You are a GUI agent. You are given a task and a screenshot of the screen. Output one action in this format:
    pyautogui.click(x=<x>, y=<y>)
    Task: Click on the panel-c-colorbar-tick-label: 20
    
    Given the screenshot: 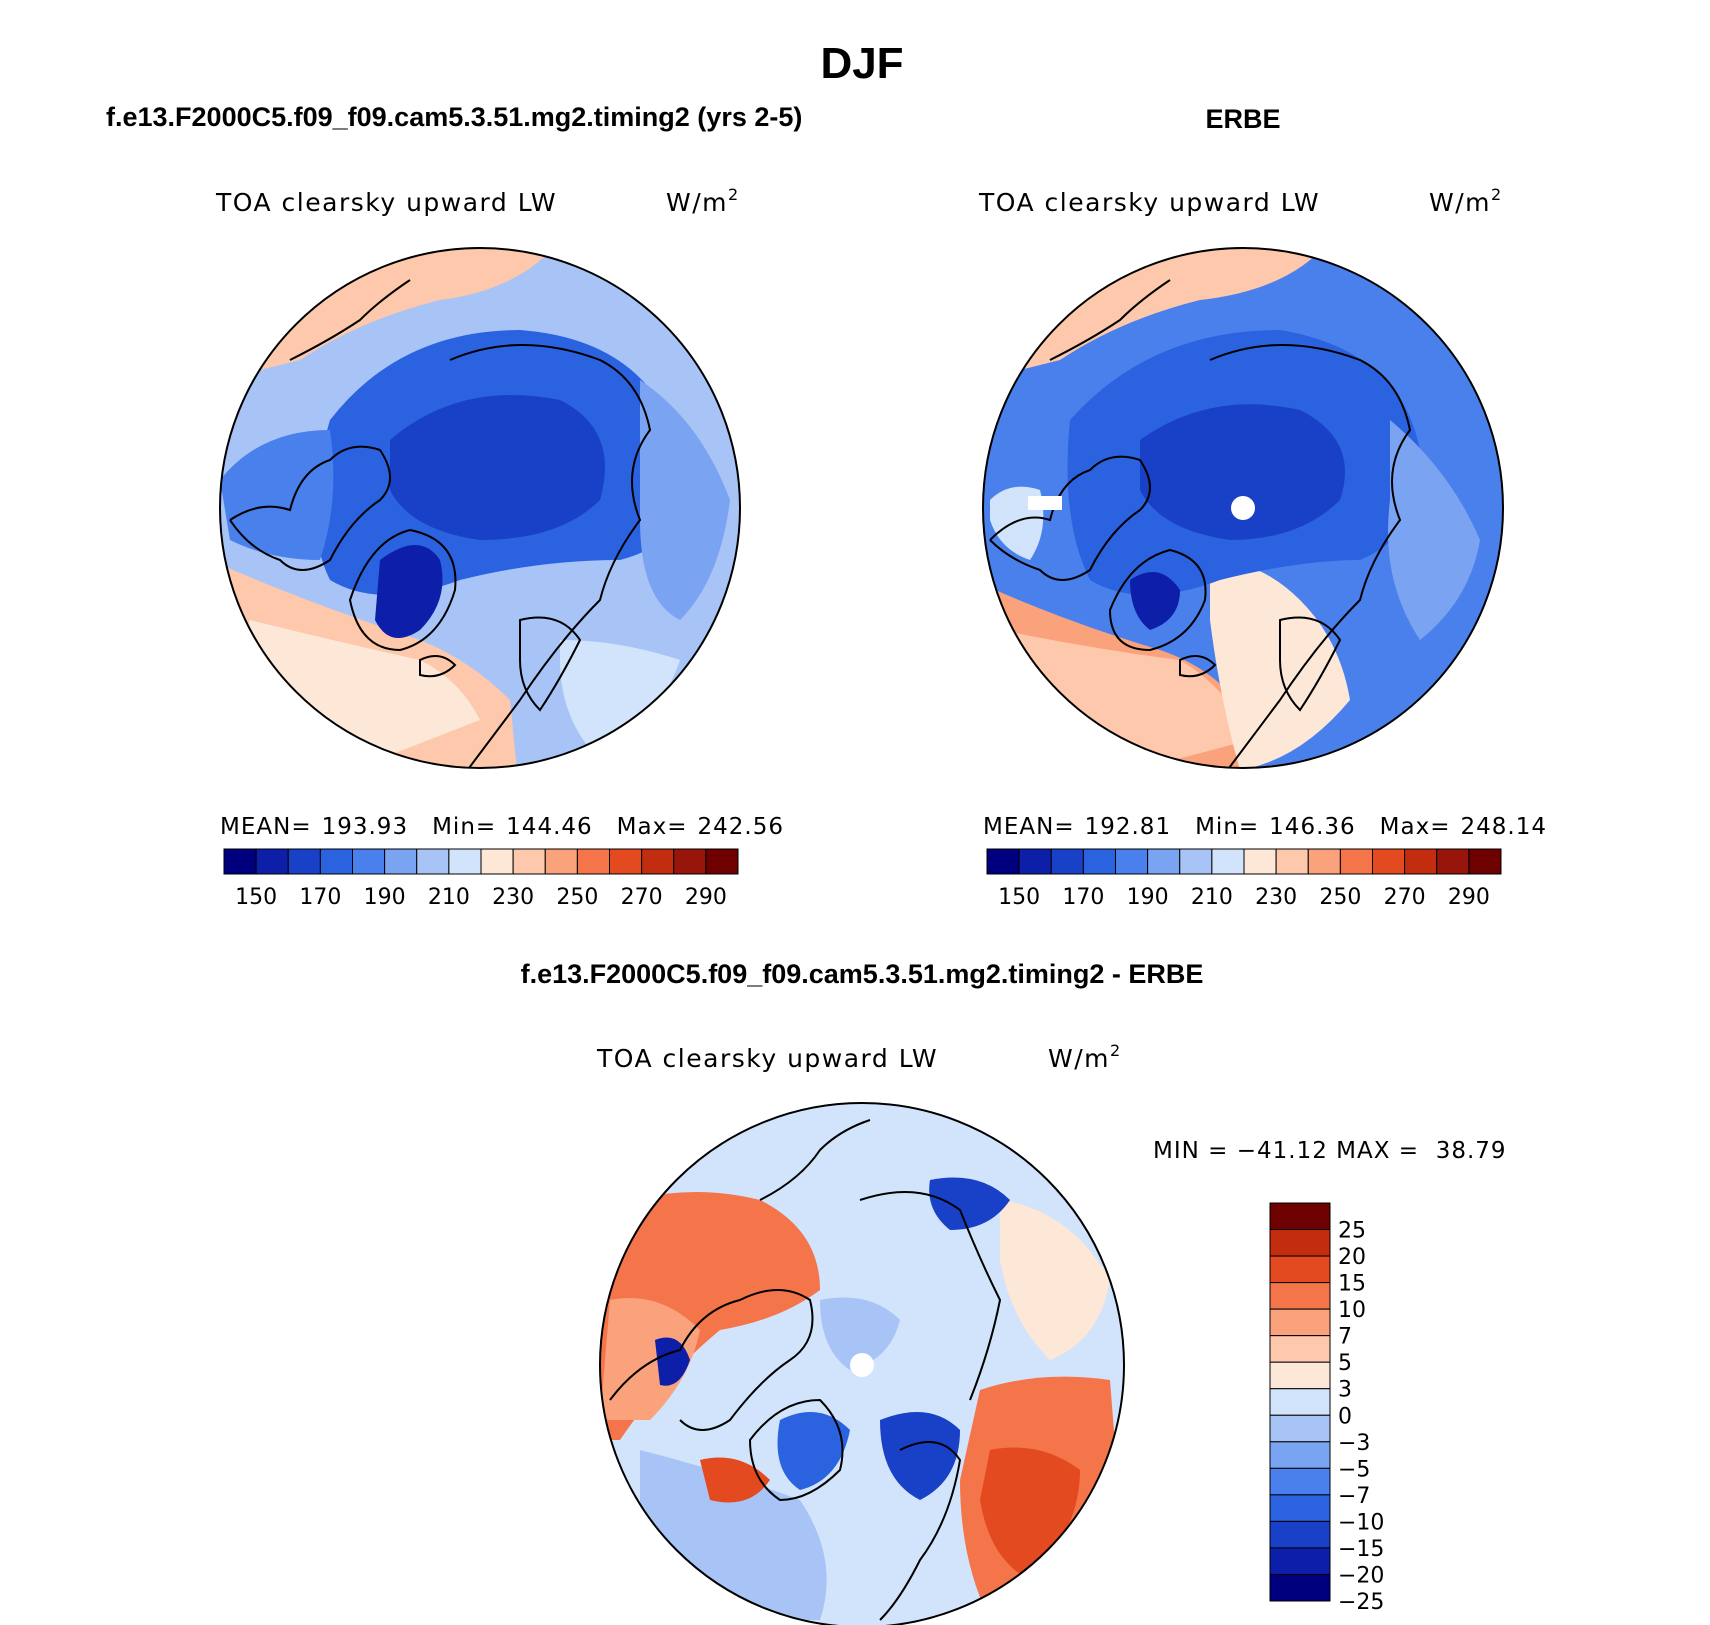 What is the action you would take?
    pyautogui.click(x=1352, y=1257)
    